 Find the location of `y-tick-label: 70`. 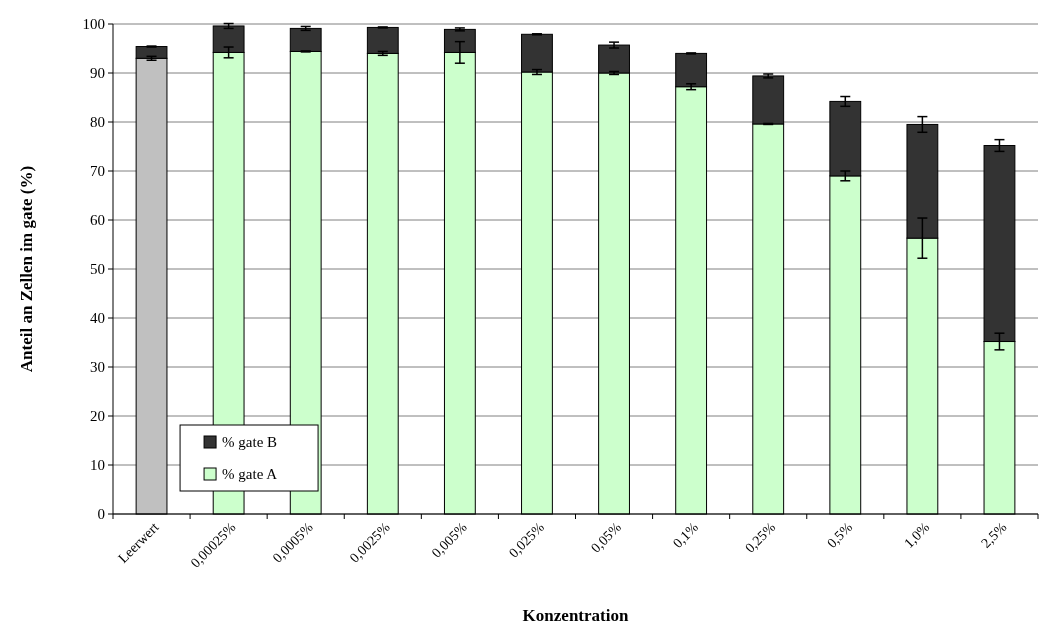

y-tick-label: 70 is located at coordinates (97, 171).